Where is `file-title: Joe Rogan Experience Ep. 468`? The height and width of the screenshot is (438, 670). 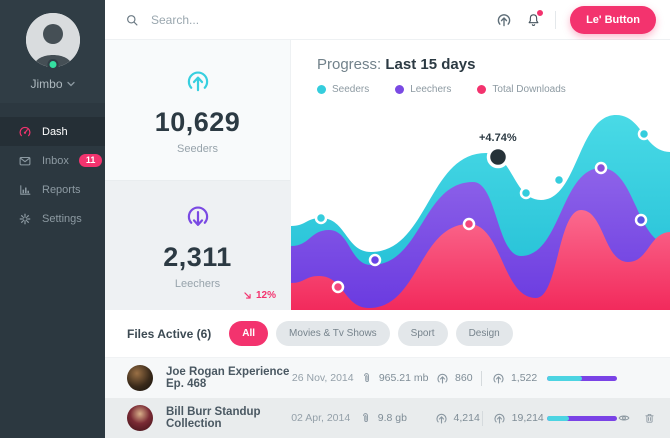
file-title: Joe Rogan Experience Ep. 468 is located at coordinates (228, 378).